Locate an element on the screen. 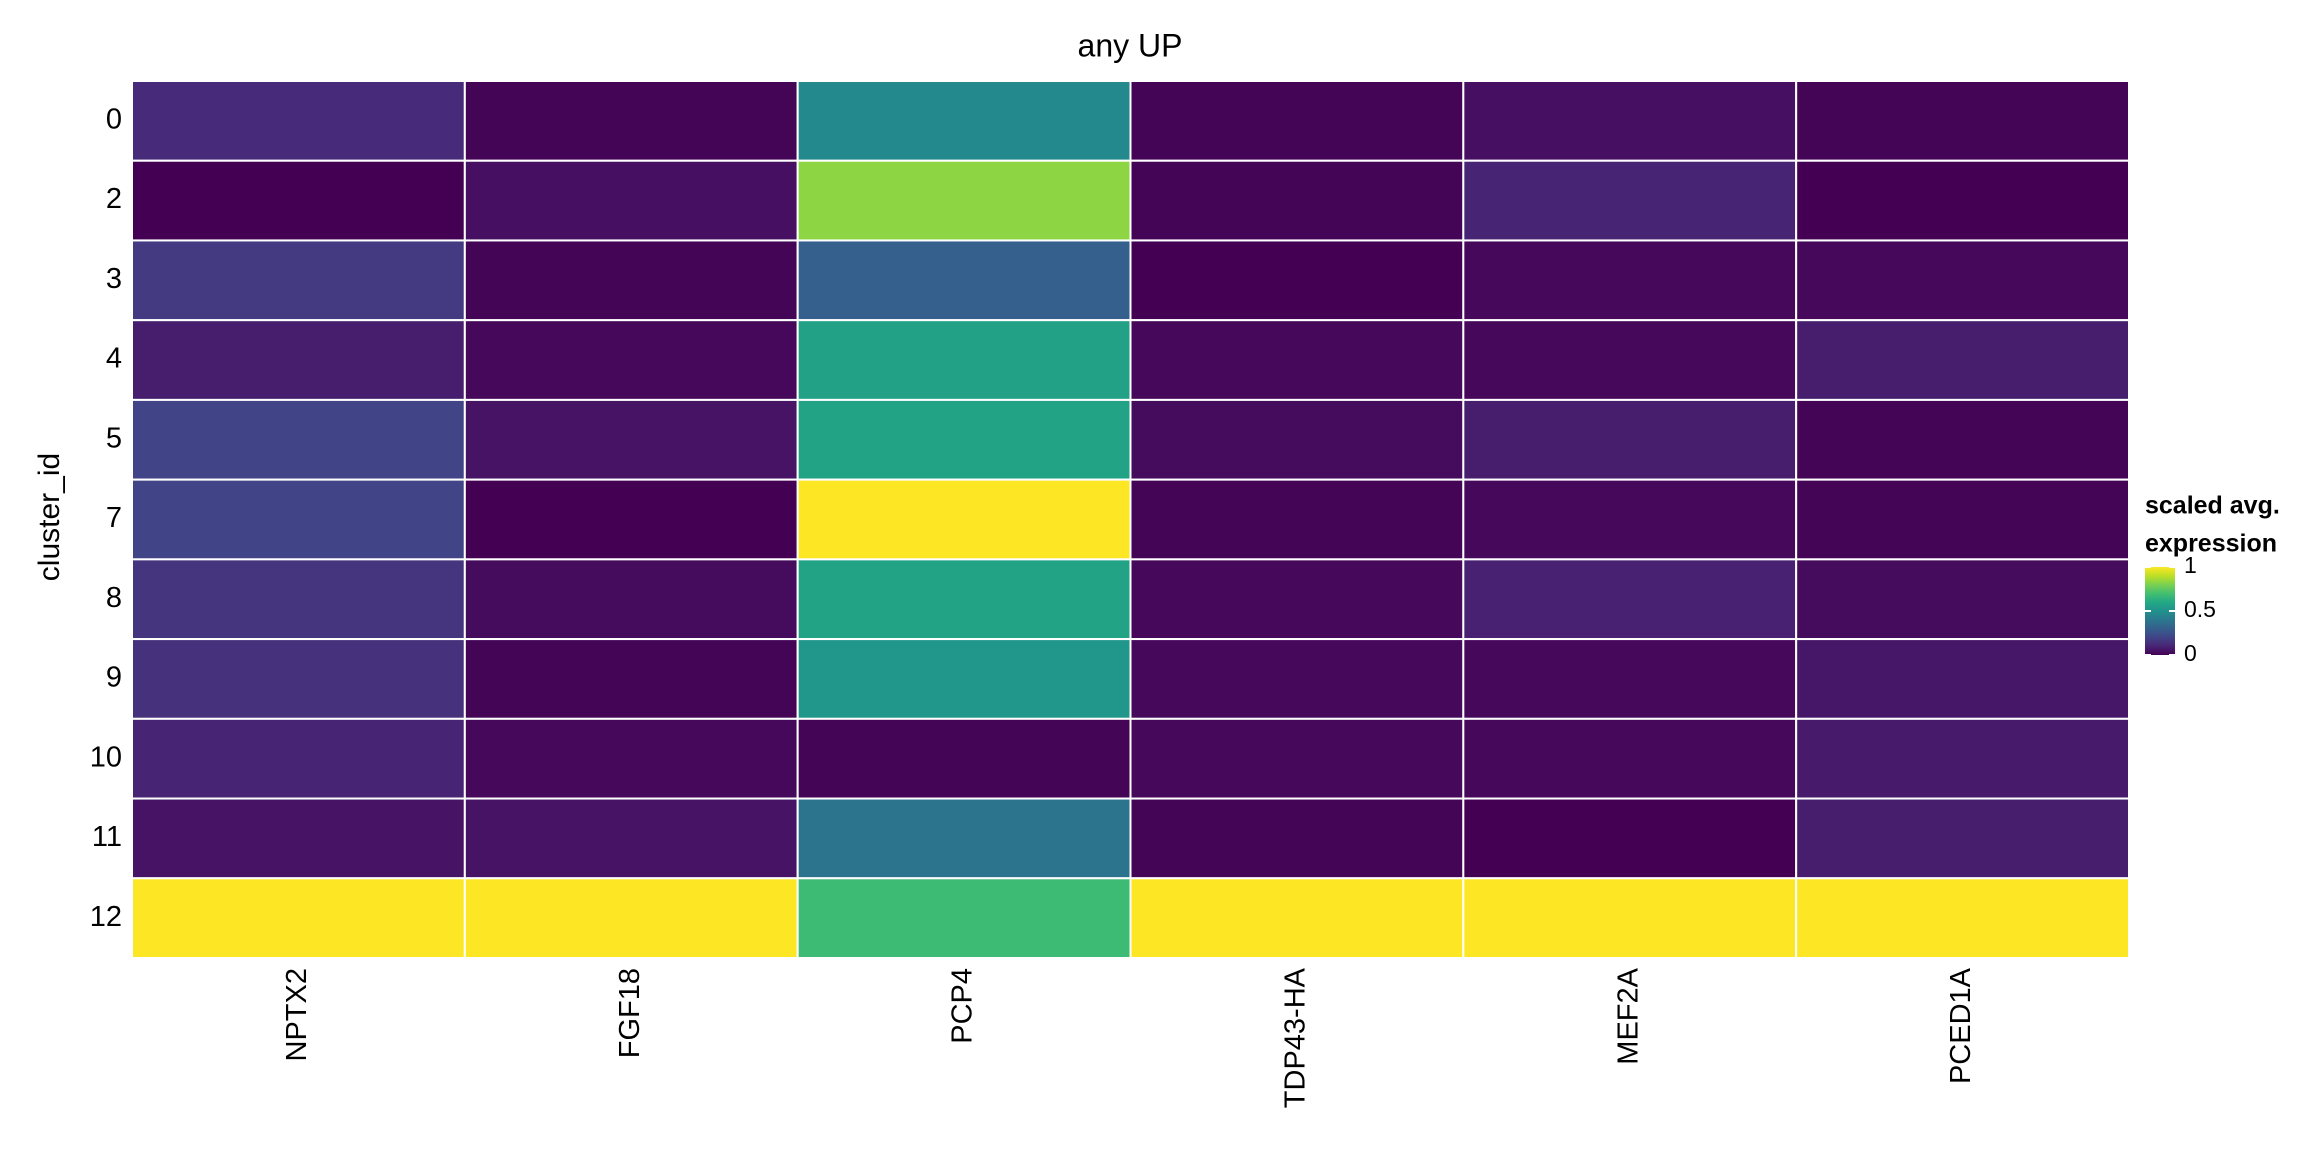  x-tick-label: FGF18 is located at coordinates (630, 1013).